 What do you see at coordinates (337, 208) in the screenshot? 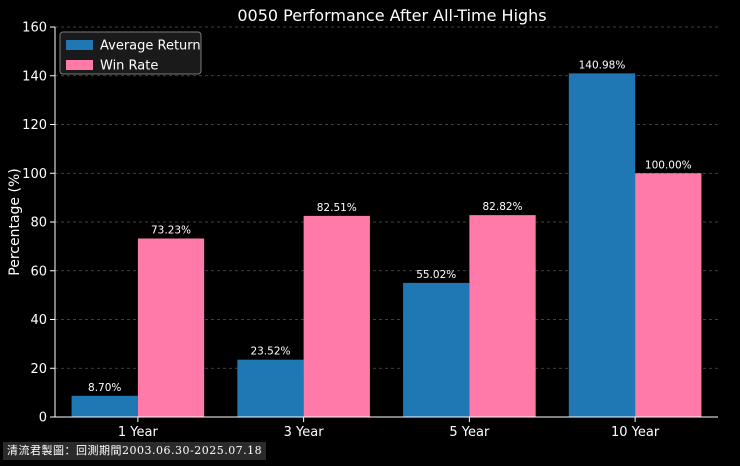
I see `data-label: 82.51%` at bounding box center [337, 208].